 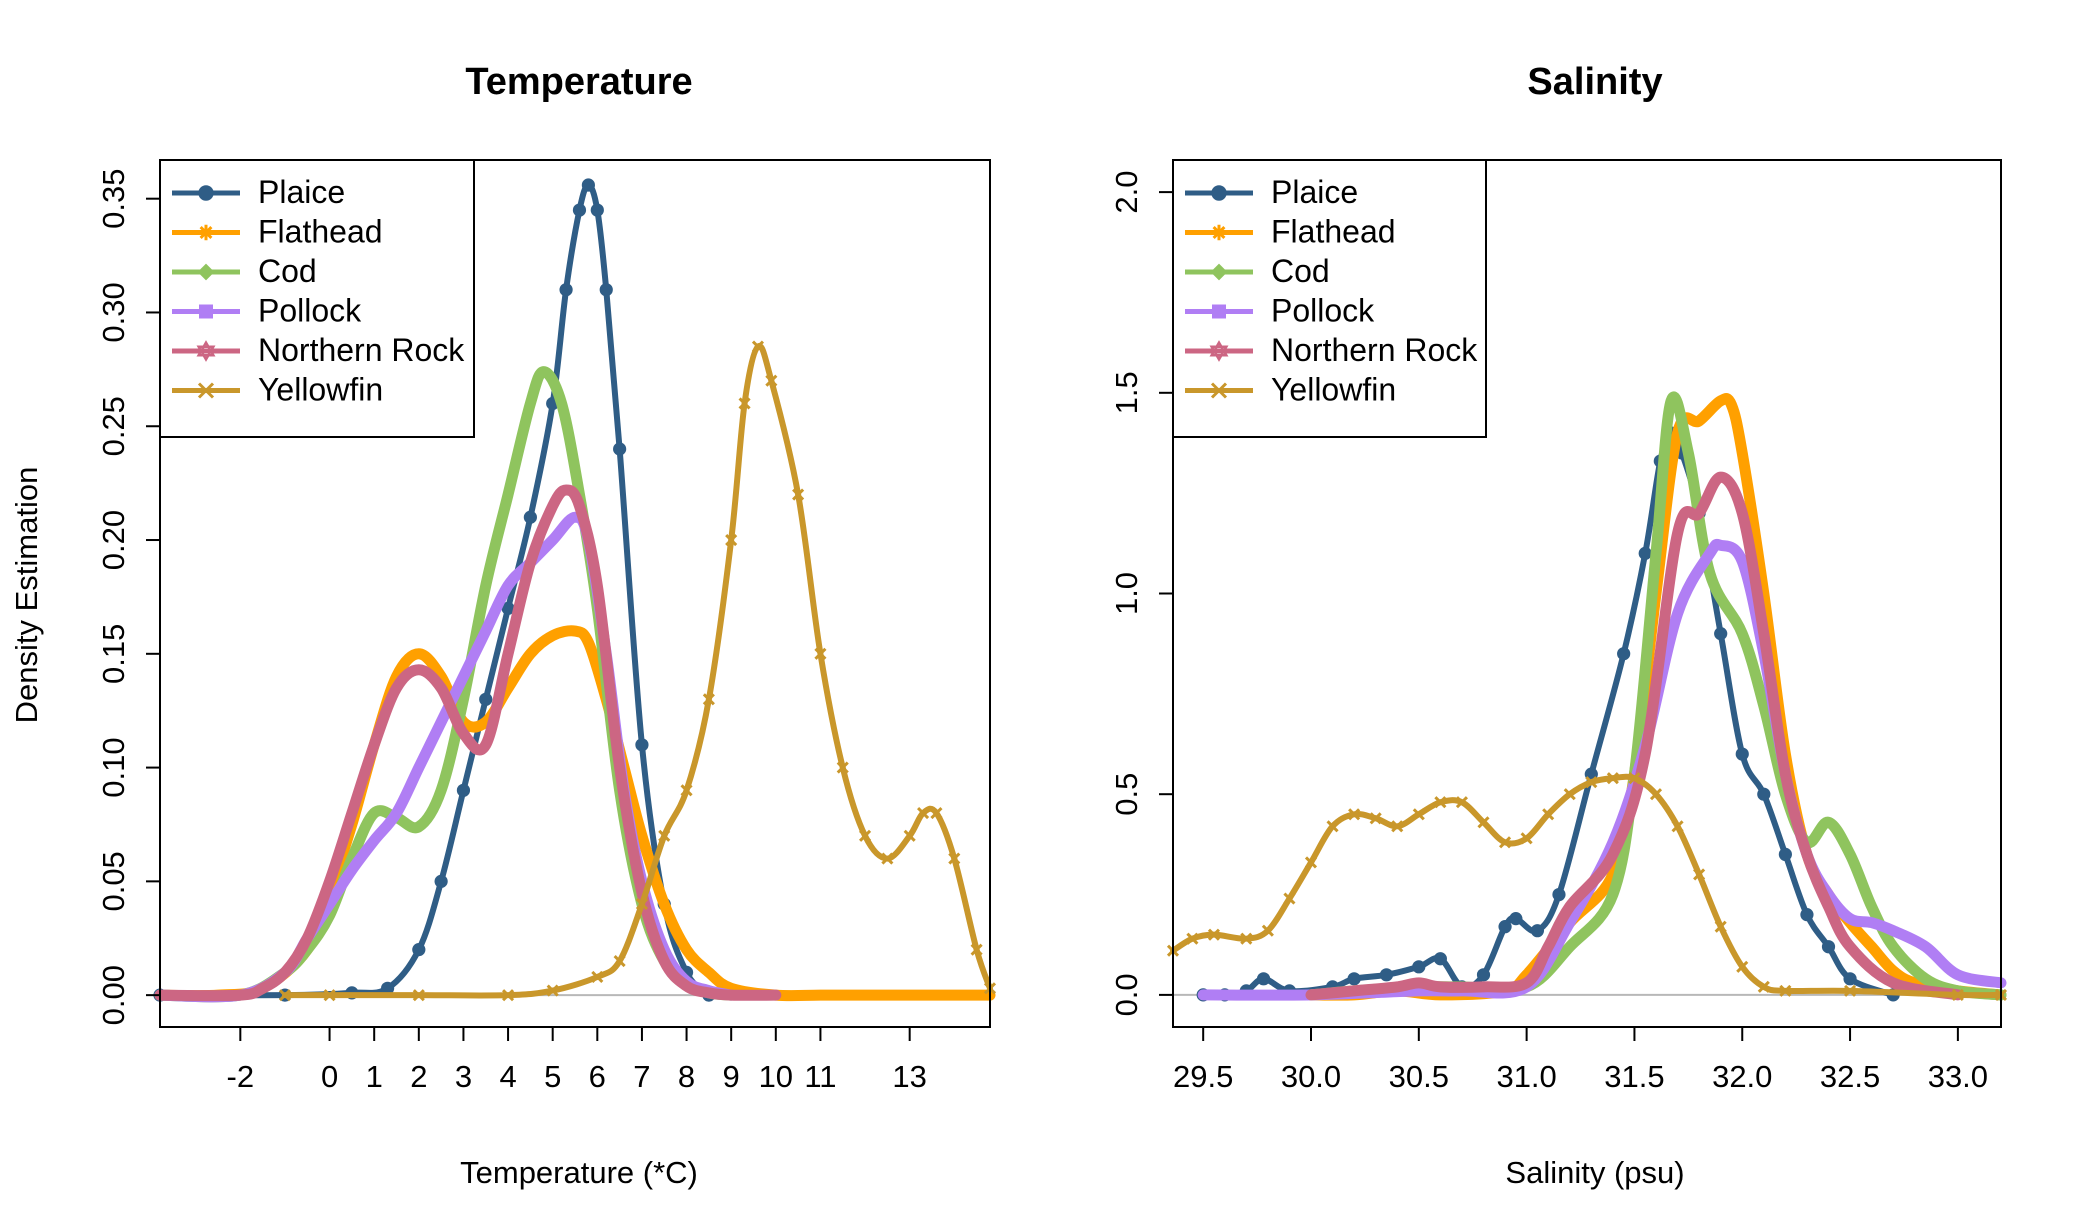 I want to click on salinity-line-northern-rock, so click(x=1634, y=736).